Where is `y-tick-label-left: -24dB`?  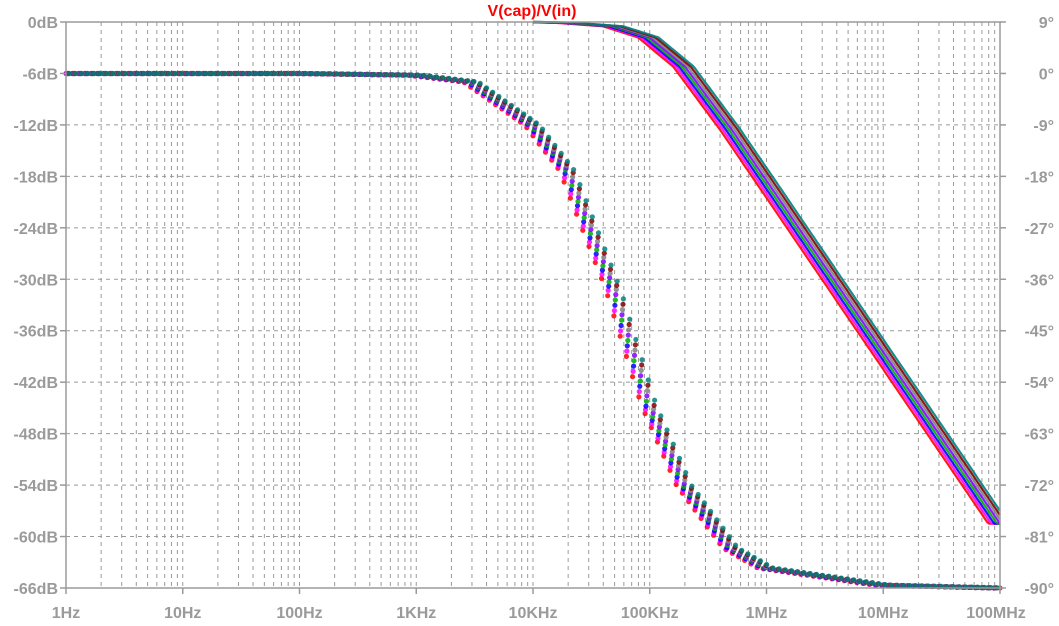
y-tick-label-left: -24dB is located at coordinates (36, 229).